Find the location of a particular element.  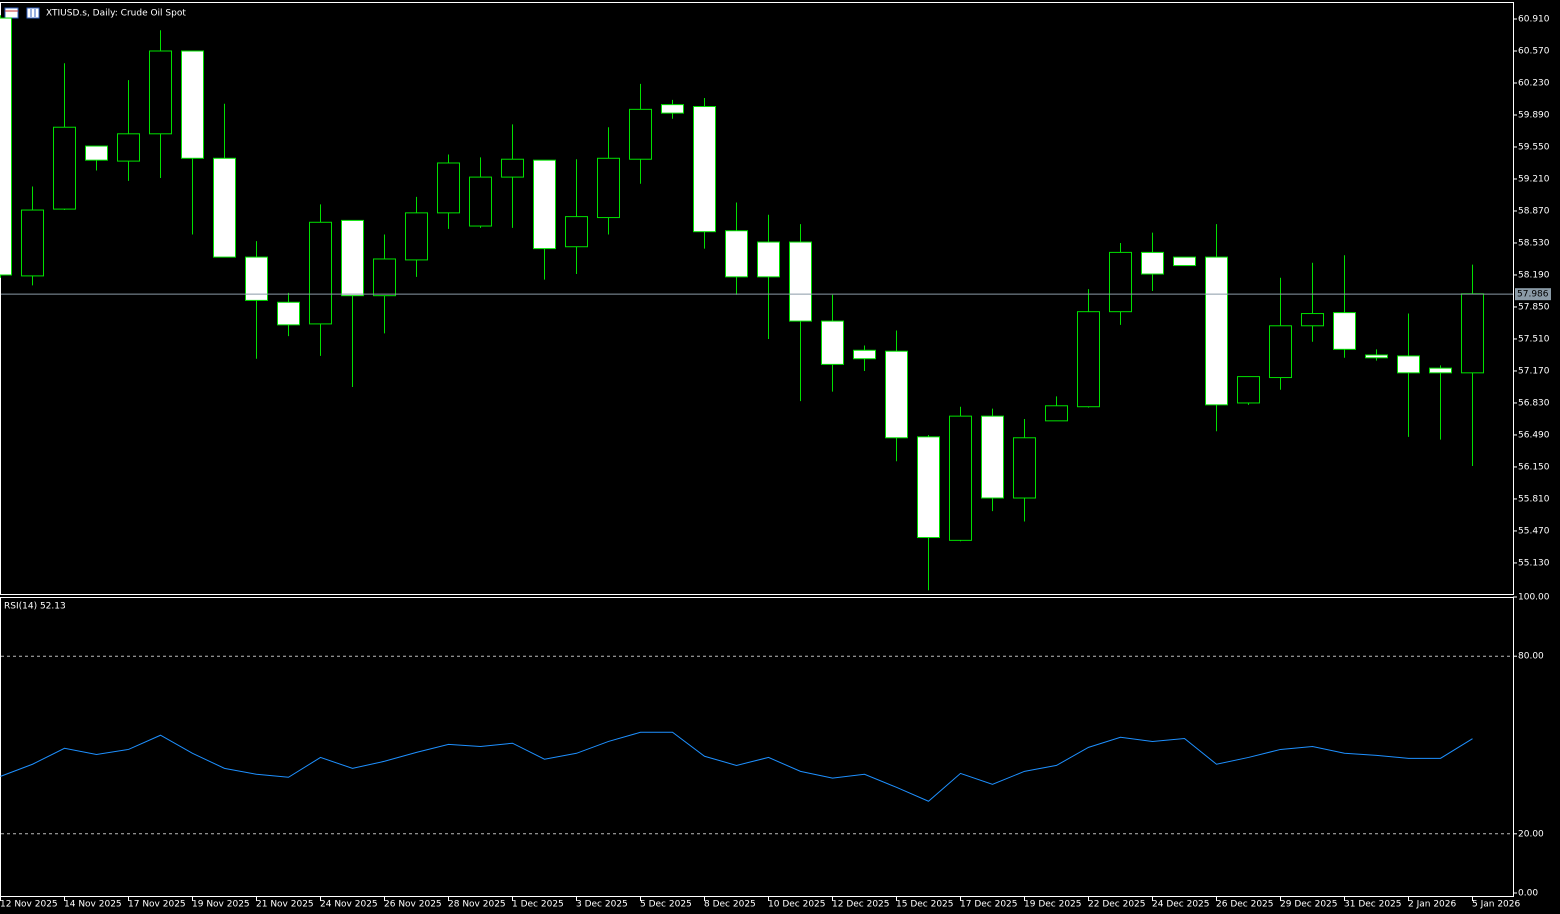

y-tick-label: 60.230 is located at coordinates (1534, 83).